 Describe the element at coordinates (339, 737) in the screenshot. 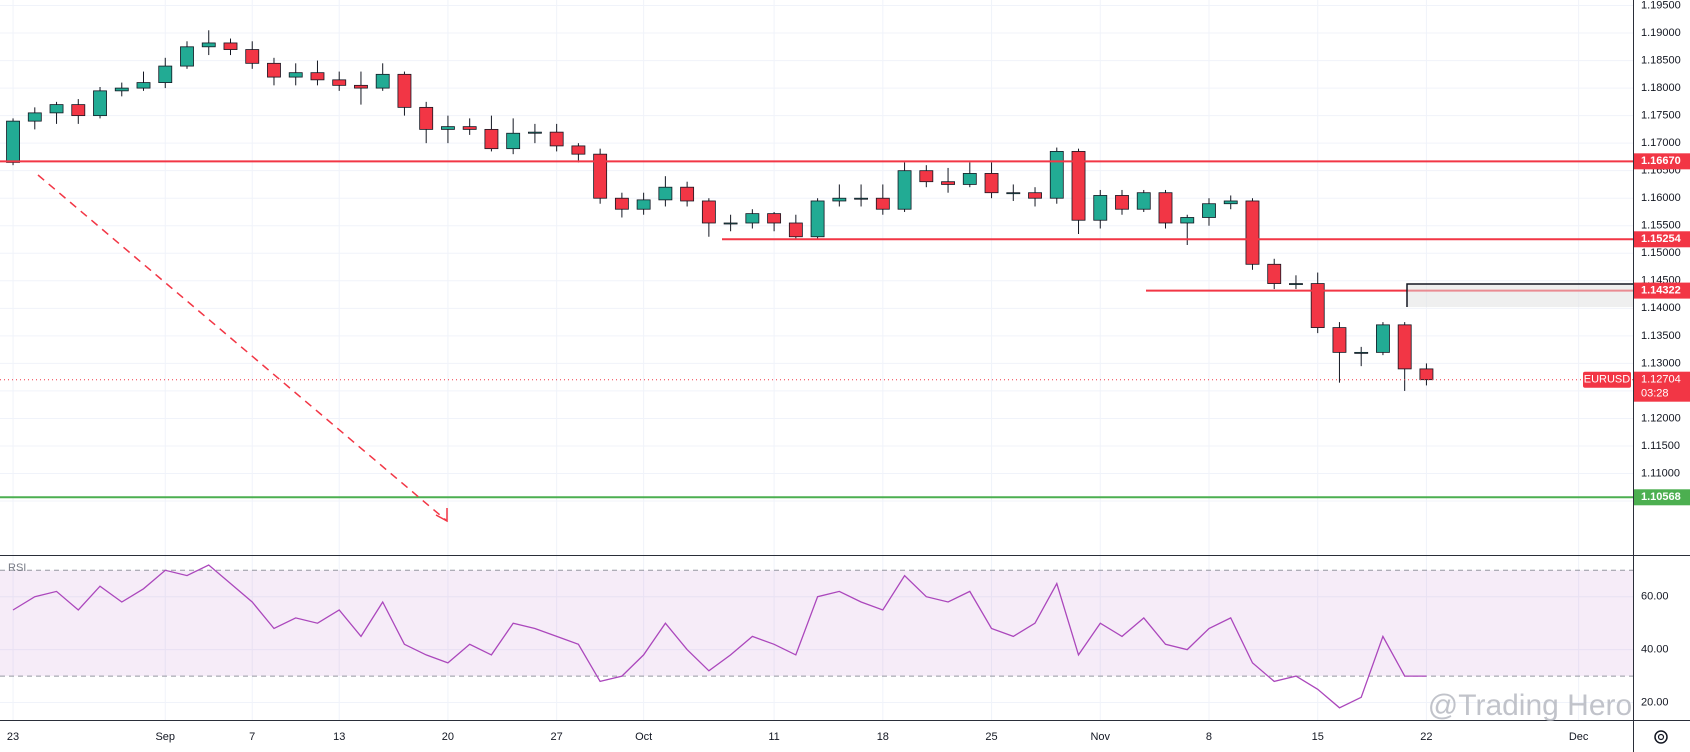

I see `x-tick-label: 13` at that location.